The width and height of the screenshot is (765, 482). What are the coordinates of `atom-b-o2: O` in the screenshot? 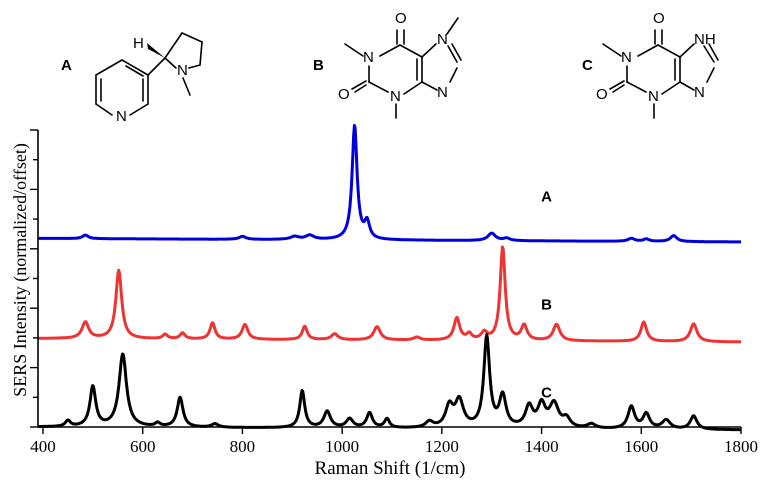 It's located at (344, 94).